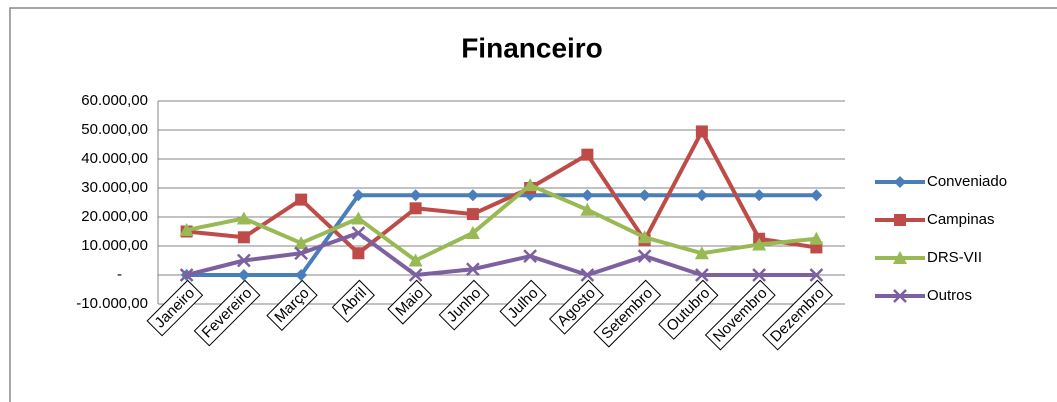 The width and height of the screenshot is (1057, 402). What do you see at coordinates (954, 257) in the screenshot?
I see `legend-label: DRS-VII` at bounding box center [954, 257].